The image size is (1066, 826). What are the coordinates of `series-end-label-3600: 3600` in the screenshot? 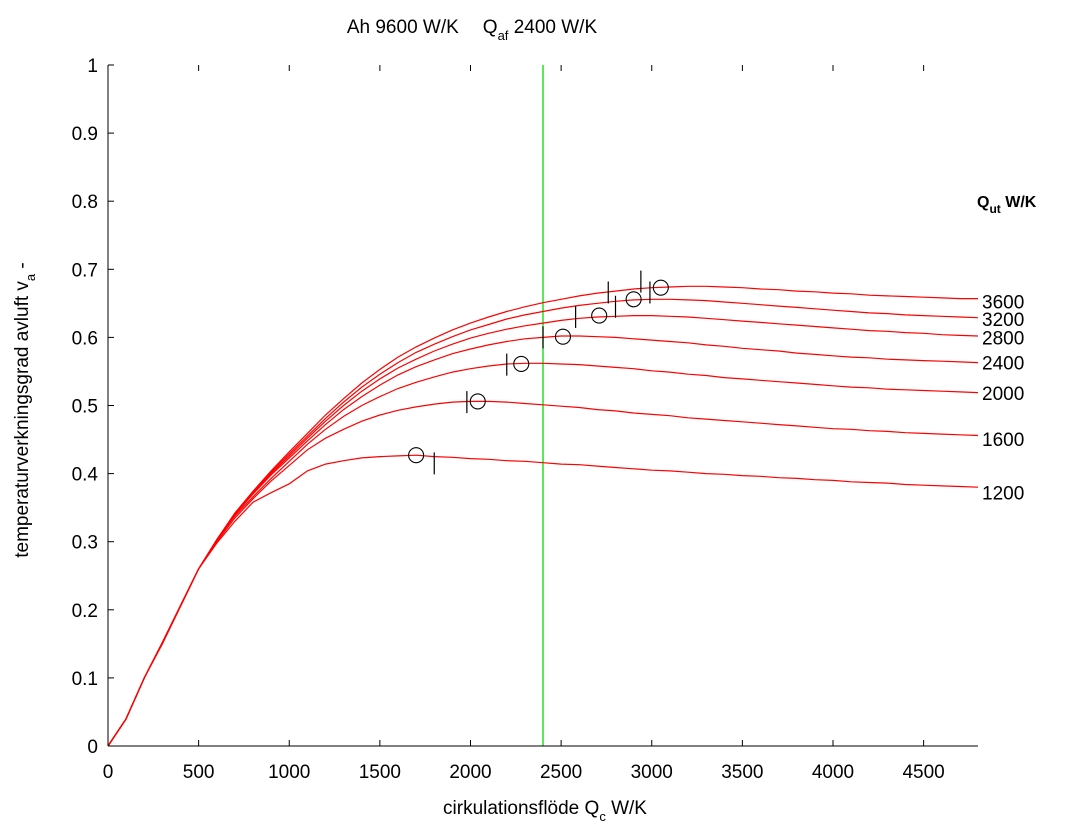 It's located at (1003, 302).